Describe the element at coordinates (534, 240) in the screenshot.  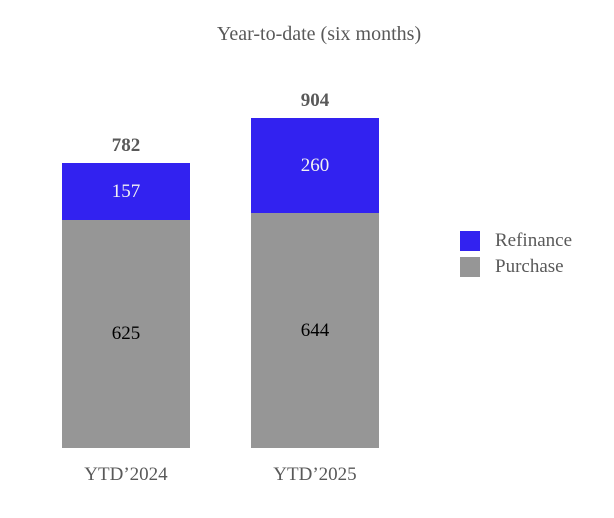
I see `legend-label: Refinance` at that location.